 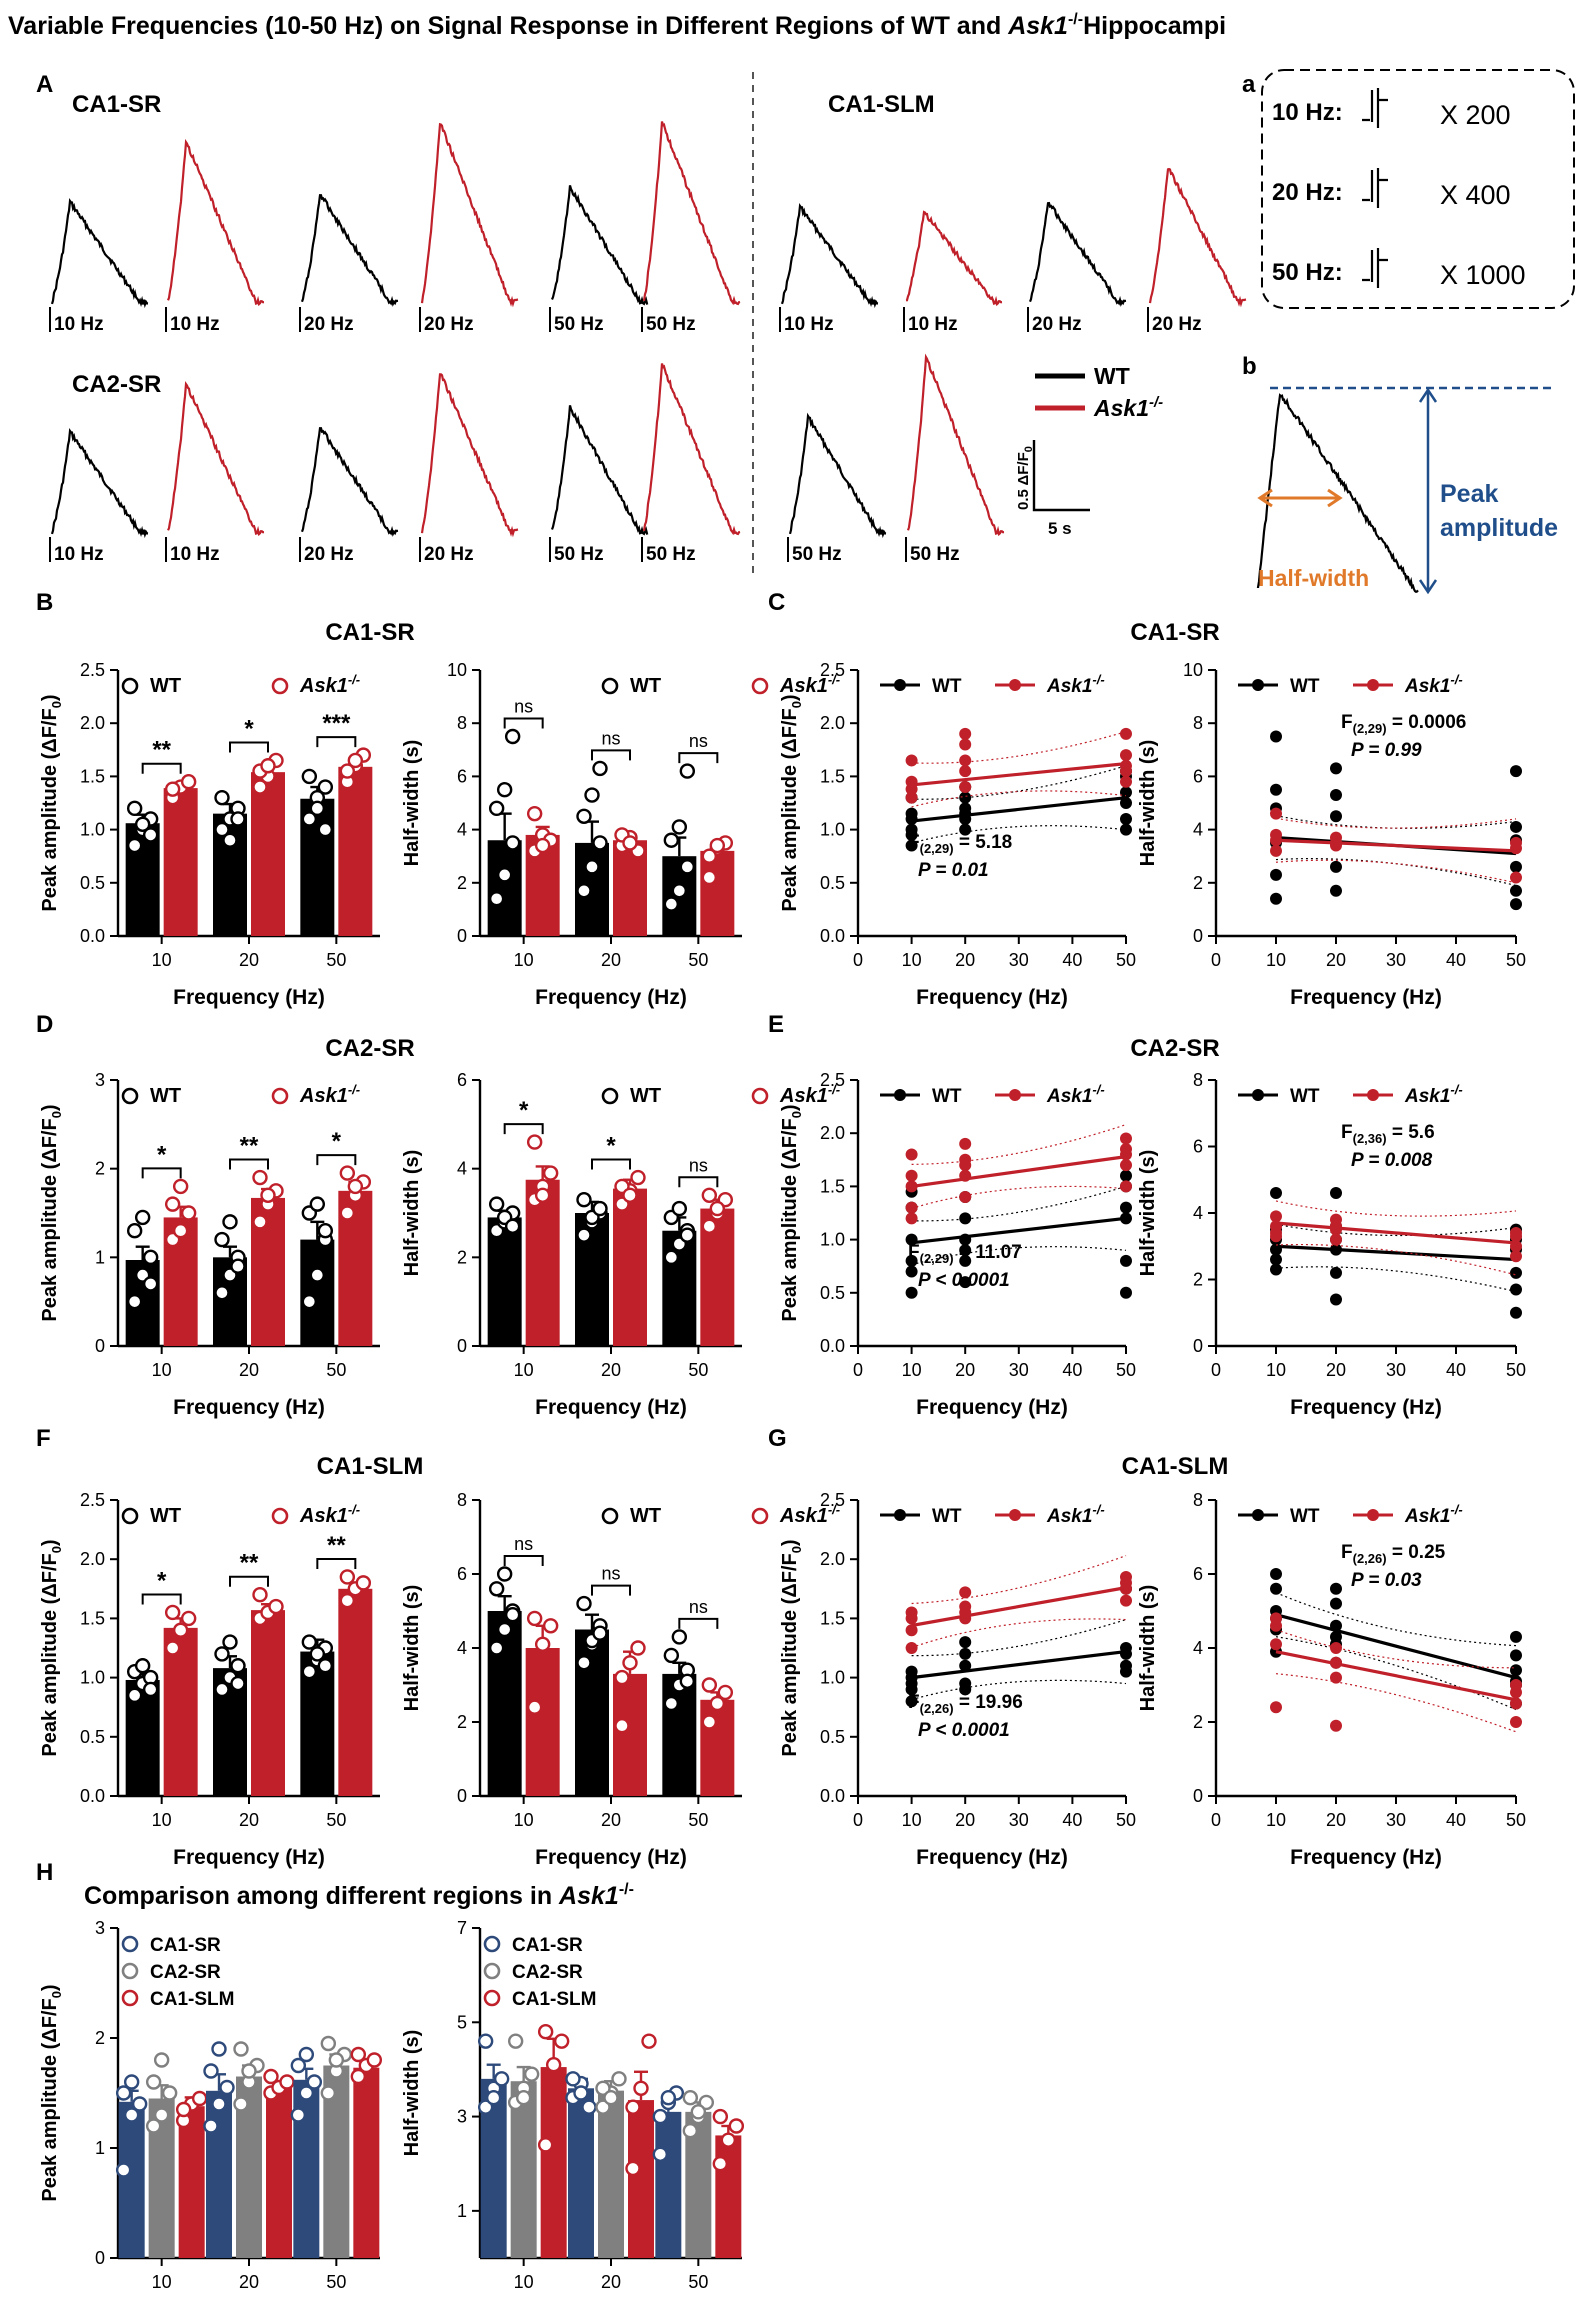 What do you see at coordinates (790, 809) in the screenshot?
I see `chart-c-amp-ylabel-main: Peak amplitude (ΔF/F` at bounding box center [790, 809].